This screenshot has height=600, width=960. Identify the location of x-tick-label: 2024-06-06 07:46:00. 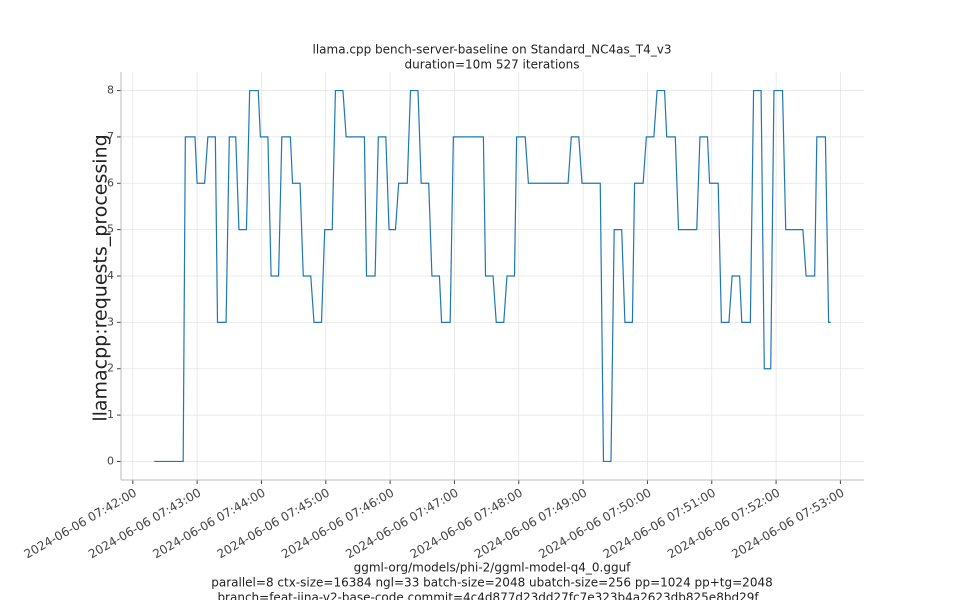
(337, 524).